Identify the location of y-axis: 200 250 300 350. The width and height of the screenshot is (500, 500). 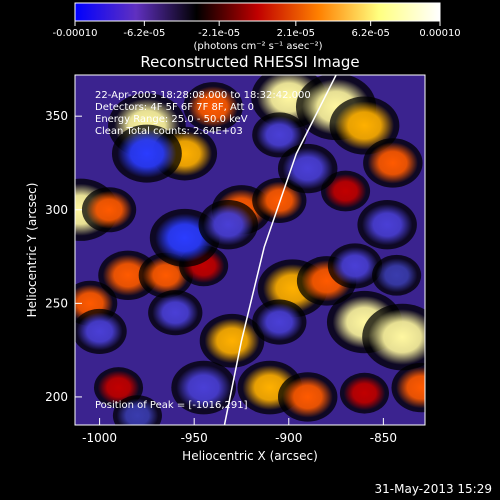
(63, 256).